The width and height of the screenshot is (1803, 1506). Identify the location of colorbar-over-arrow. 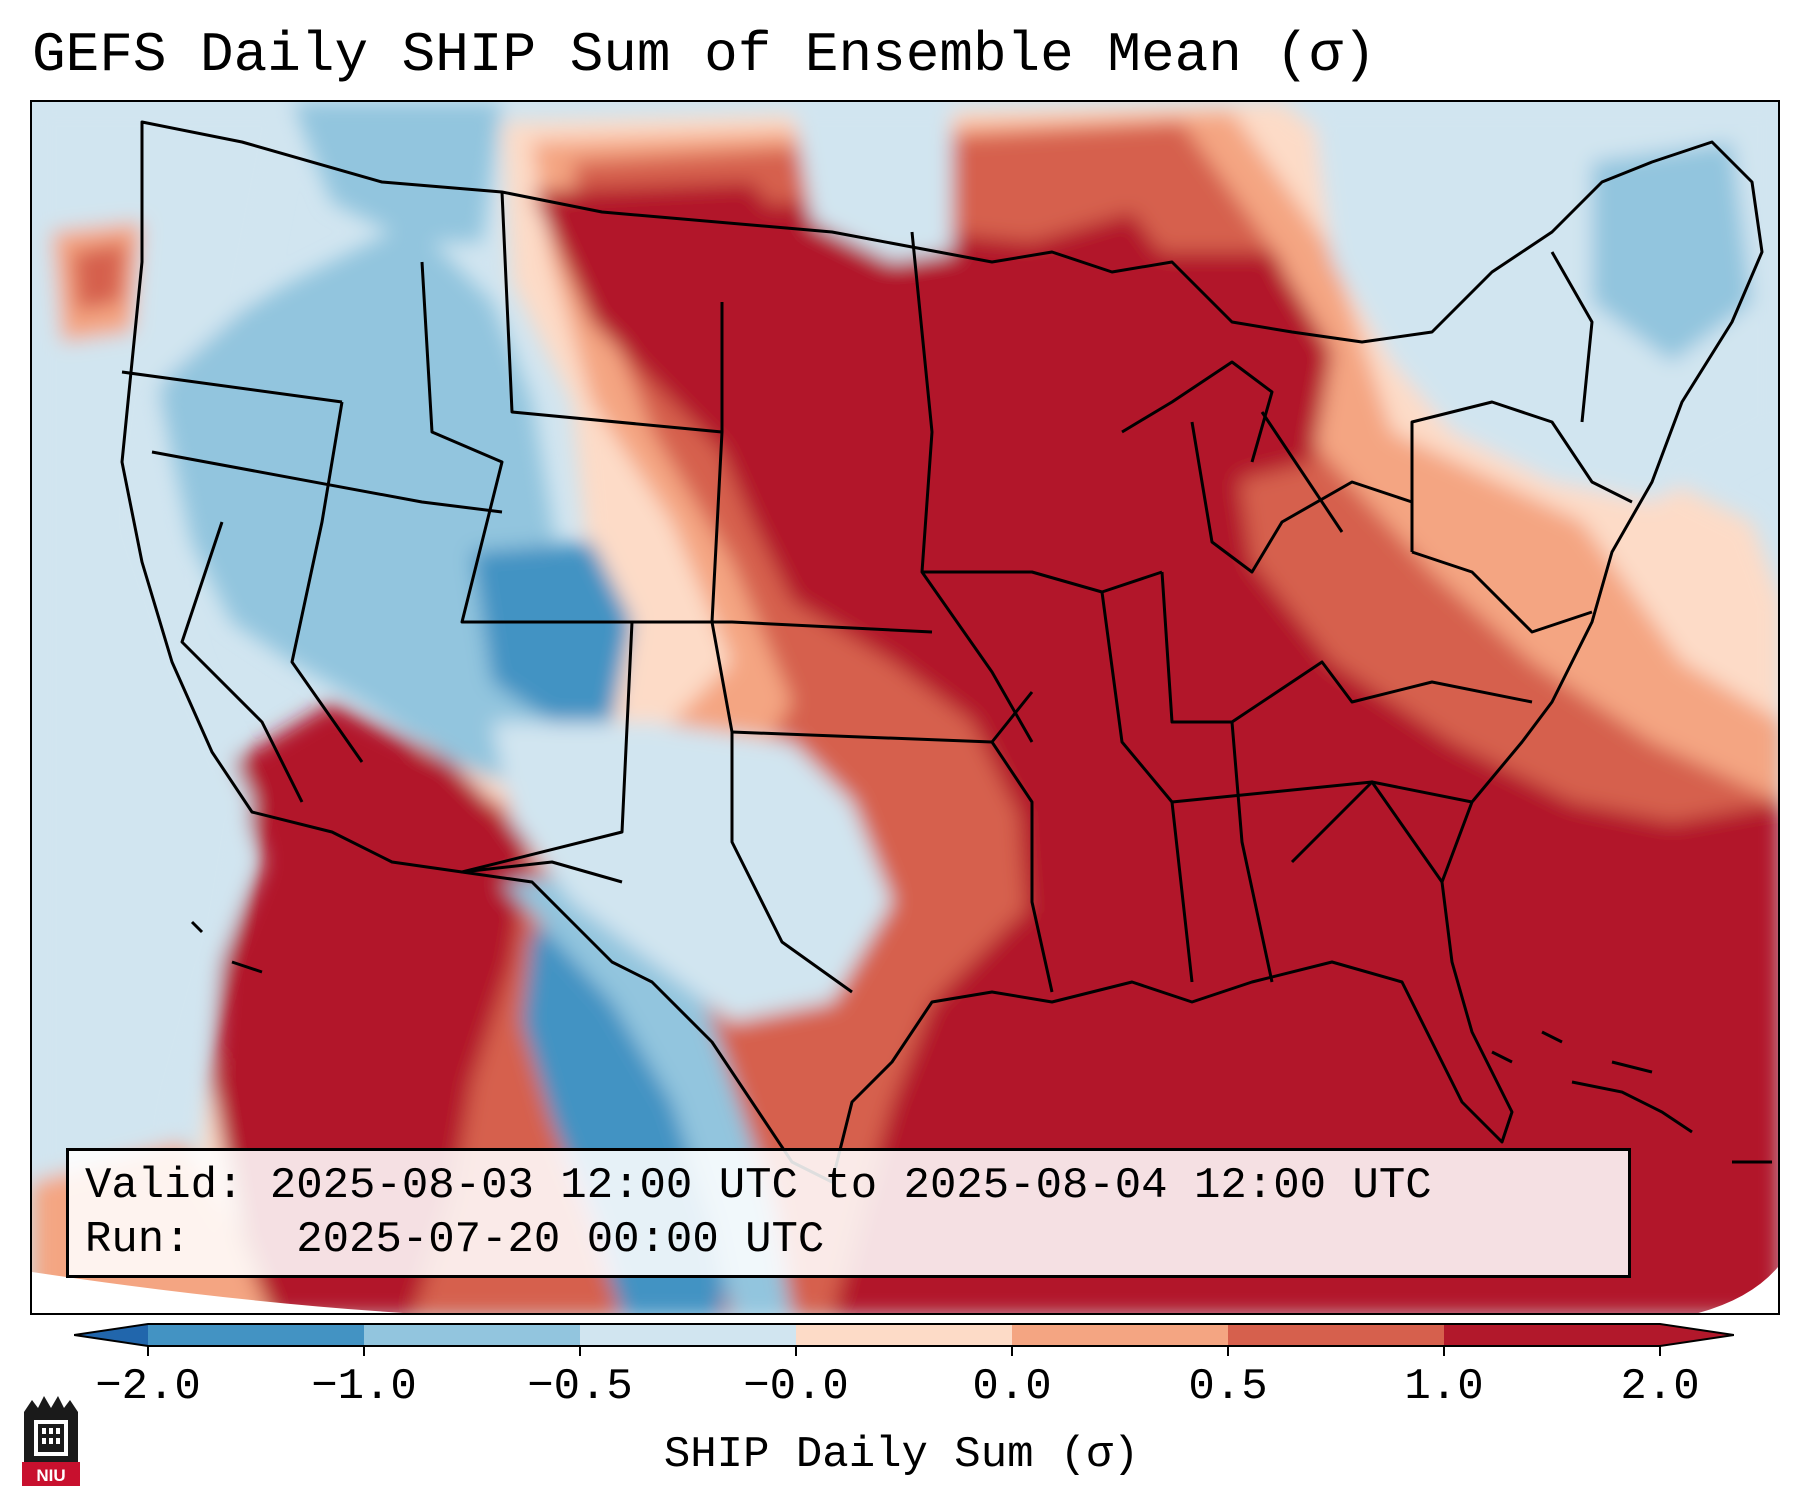
(1697, 1335).